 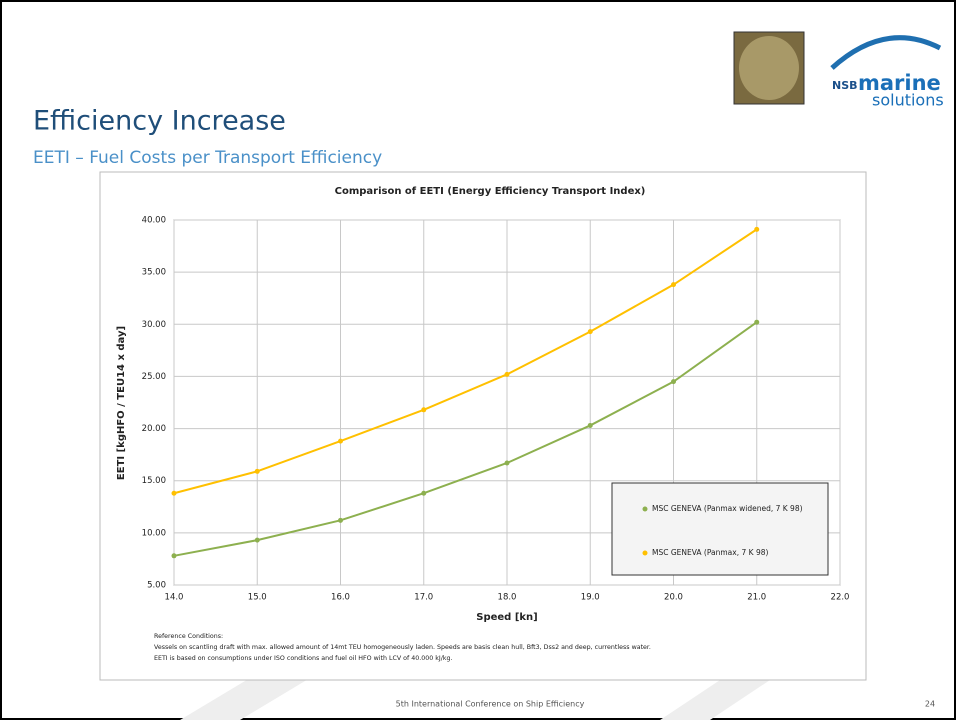 What do you see at coordinates (673, 598) in the screenshot?
I see `x-tick-label: 20.0` at bounding box center [673, 598].